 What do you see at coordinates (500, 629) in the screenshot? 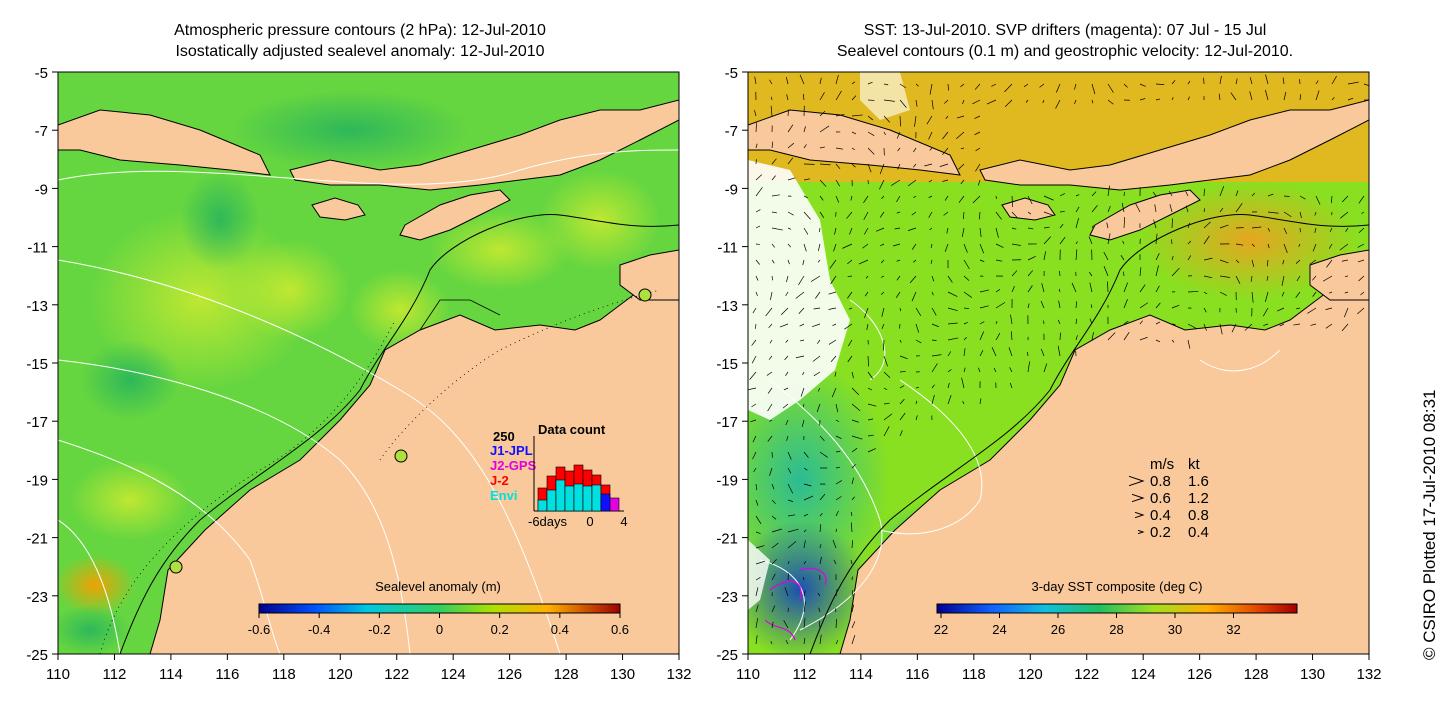
I see `left-colorbar-tick: 0.2` at bounding box center [500, 629].